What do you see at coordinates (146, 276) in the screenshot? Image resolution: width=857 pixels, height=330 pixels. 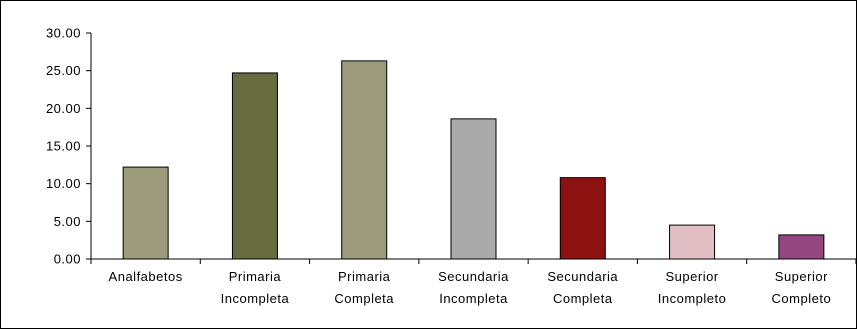 I see `category-label: Analfabetos` at bounding box center [146, 276].